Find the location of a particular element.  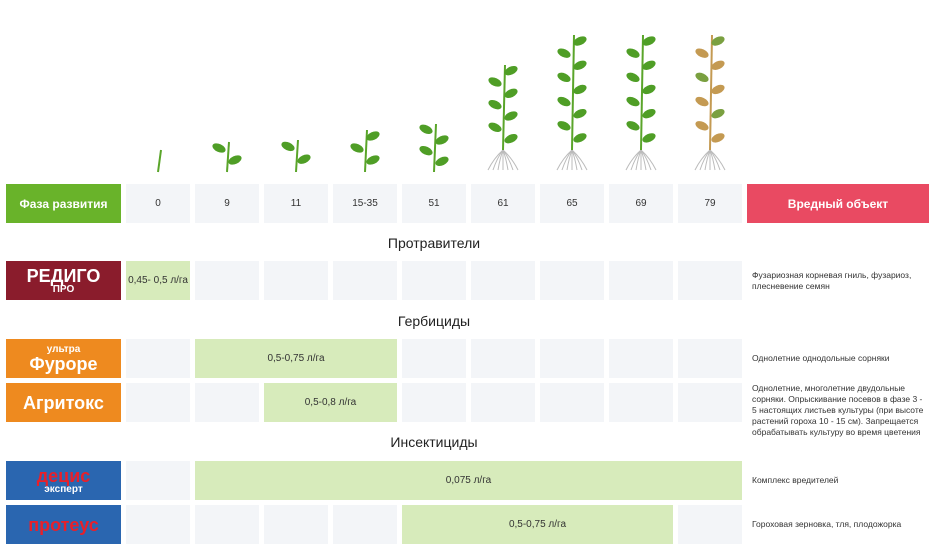

product-logo: РЕДИГО ПРО is located at coordinates (63, 280).